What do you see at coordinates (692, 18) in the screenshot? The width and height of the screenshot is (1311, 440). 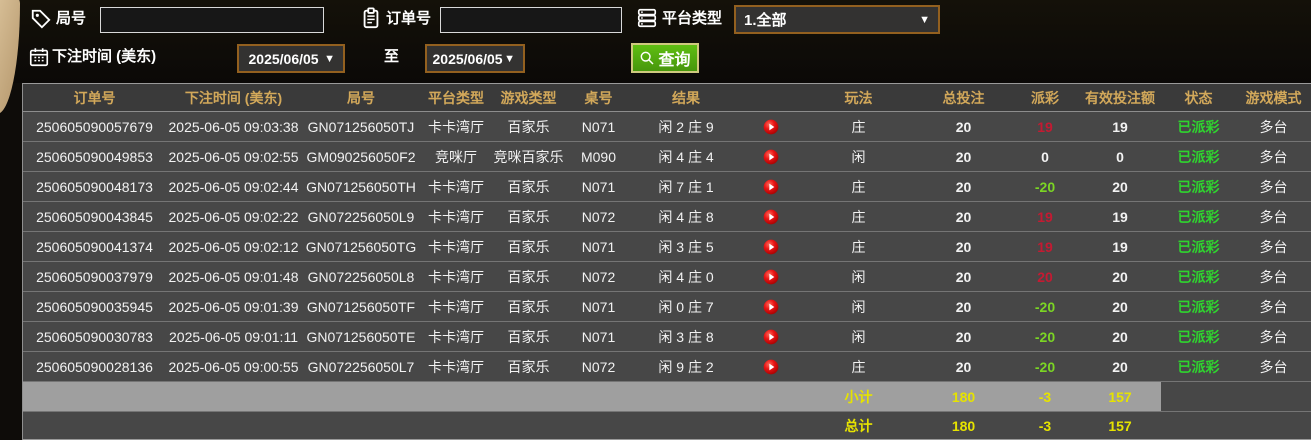 I see `platform-label: 平台类型` at bounding box center [692, 18].